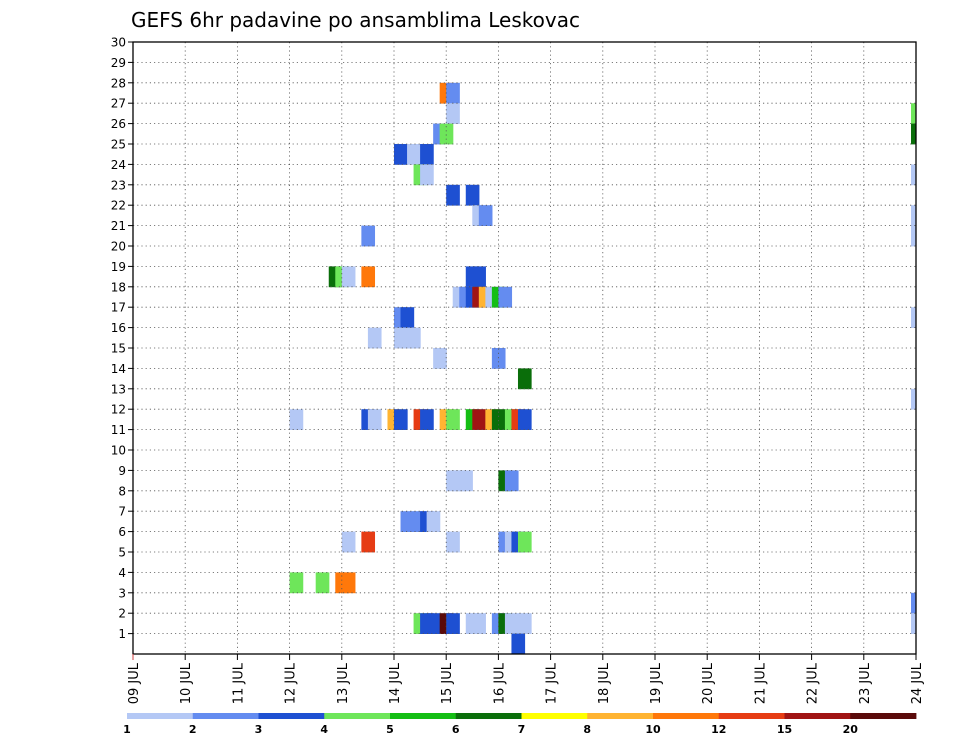 The width and height of the screenshot is (960, 742). Describe the element at coordinates (324, 729) in the screenshot. I see `legend-label: 4` at that location.